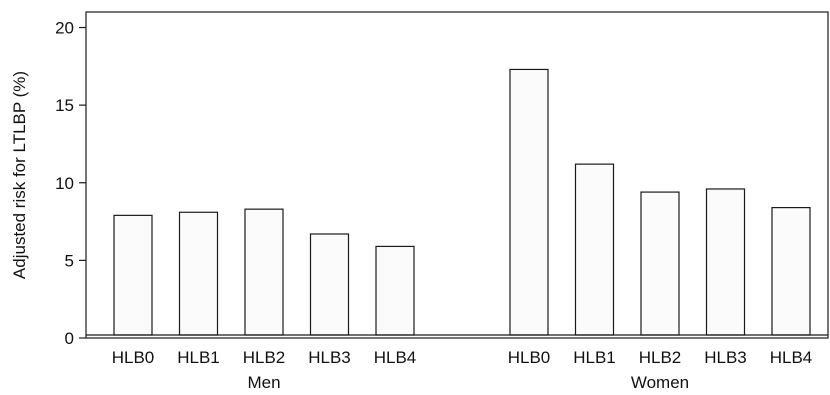  I want to click on y-tick-label: 0, so click(69, 338).